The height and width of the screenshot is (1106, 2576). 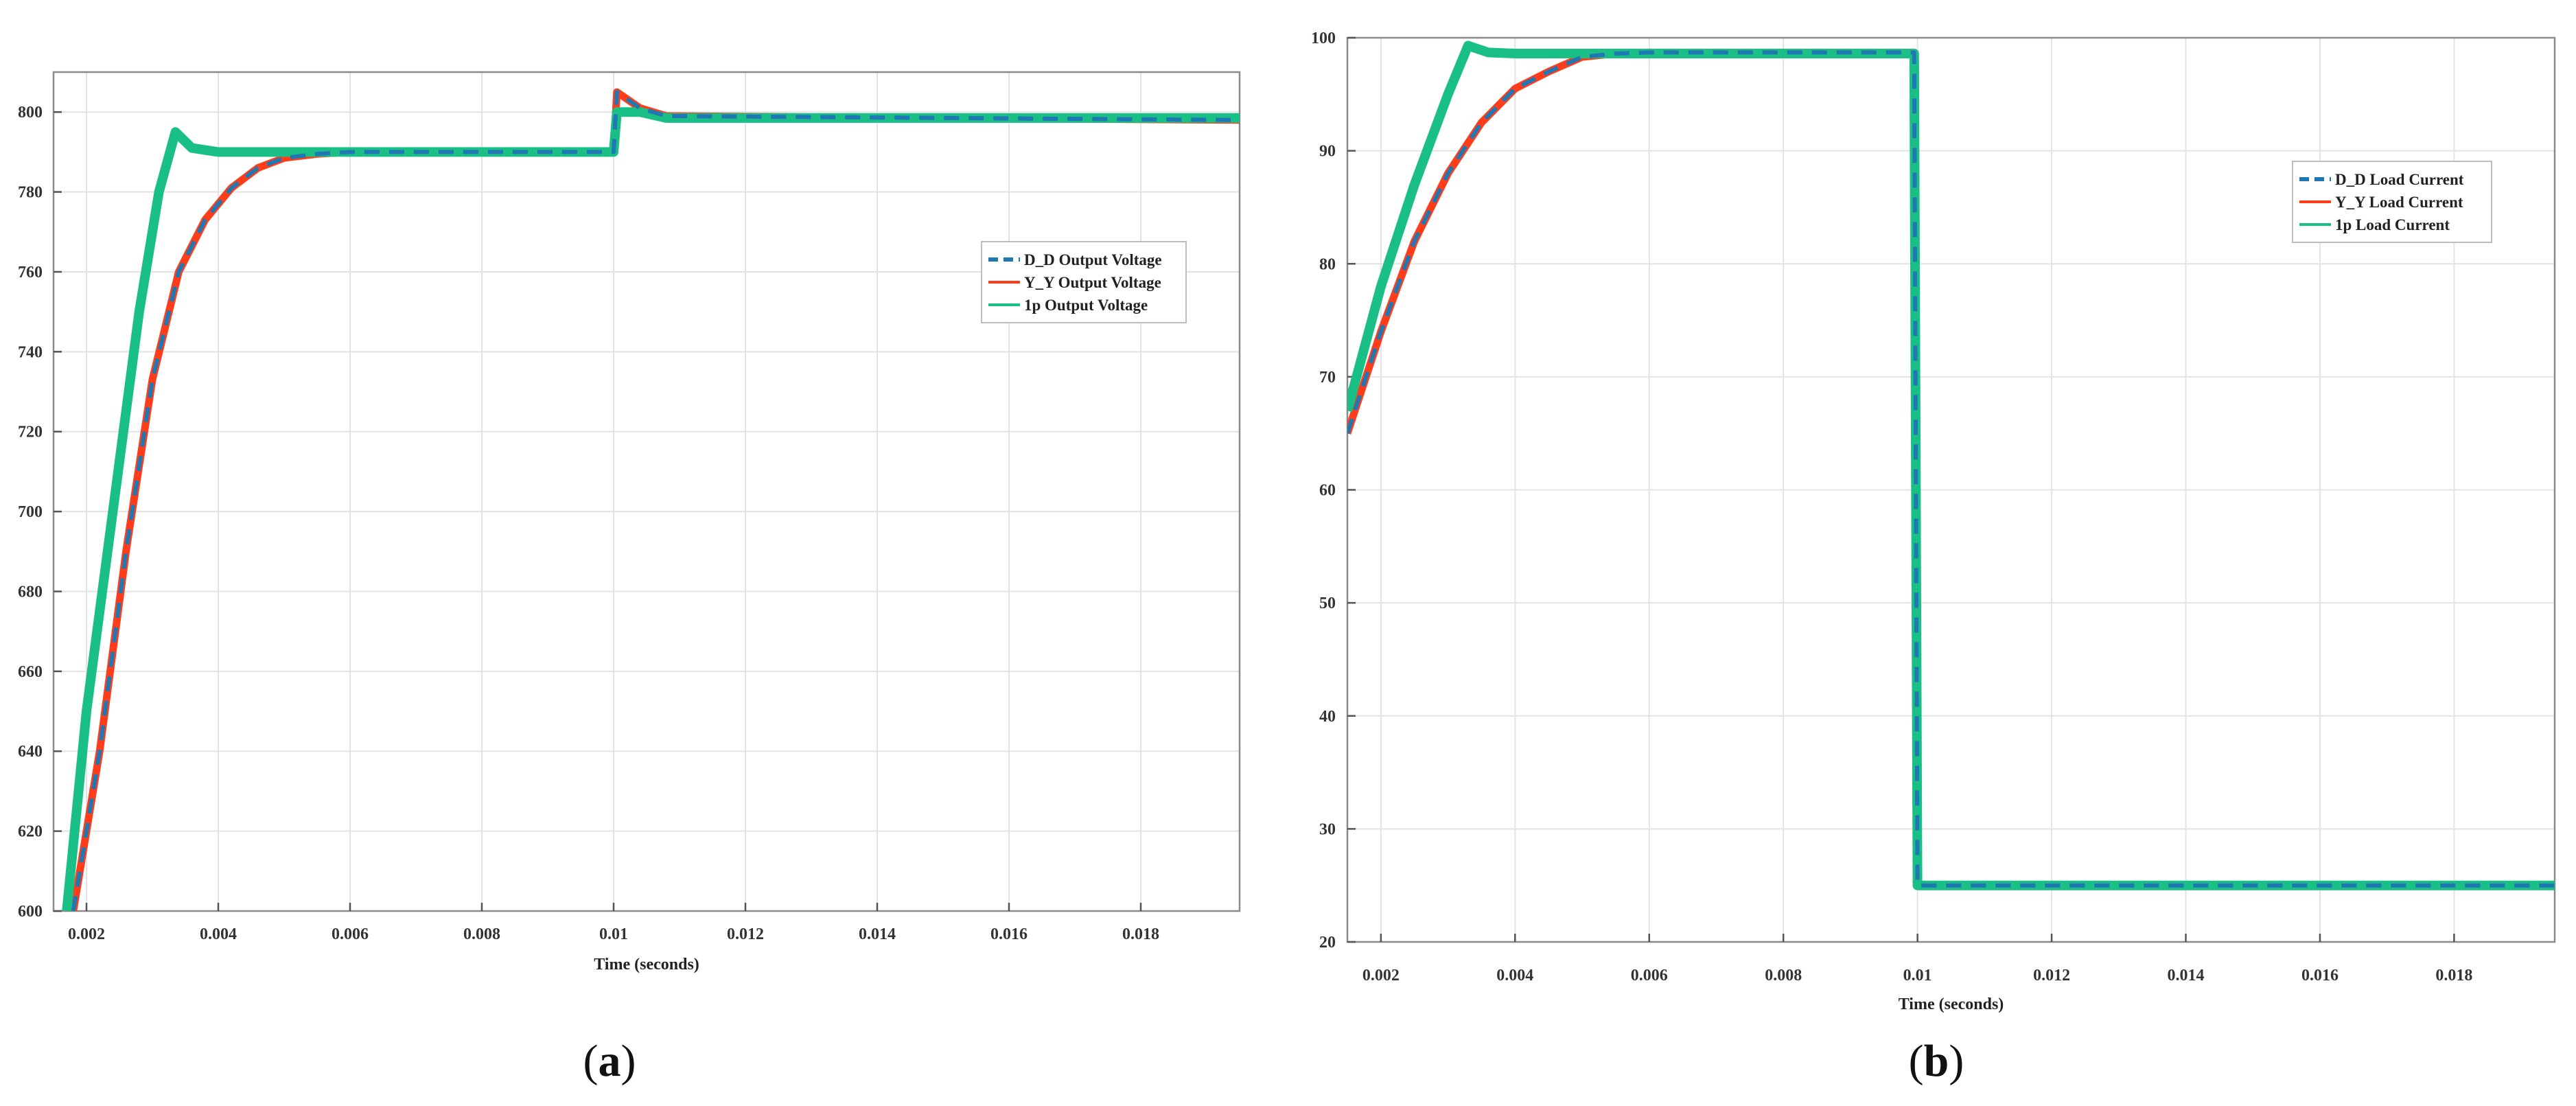 What do you see at coordinates (1323, 38) in the screenshot?
I see `y-tick-label: 100` at bounding box center [1323, 38].